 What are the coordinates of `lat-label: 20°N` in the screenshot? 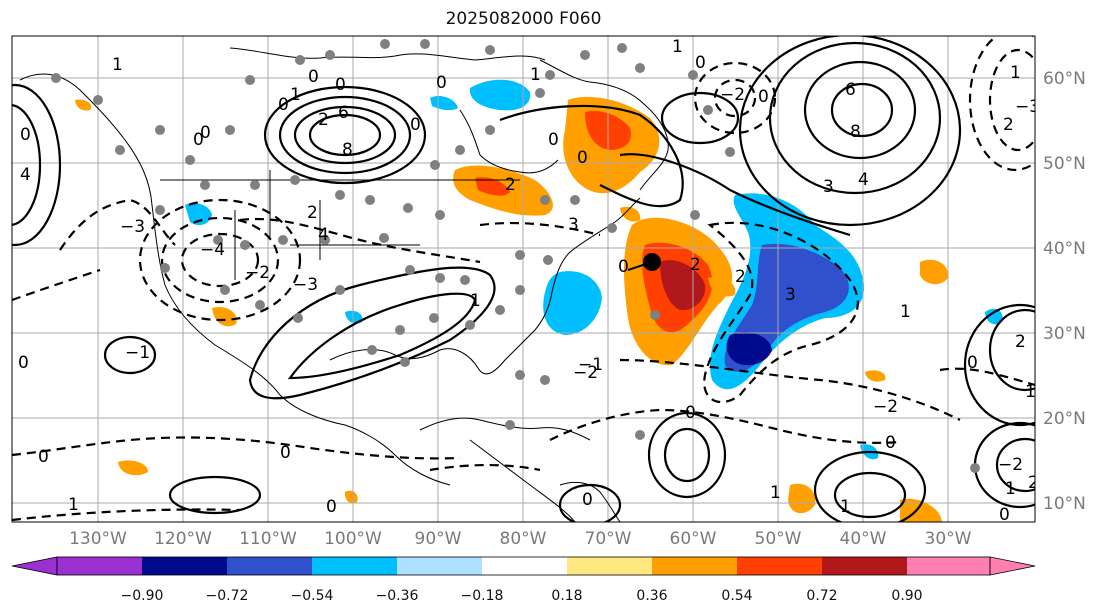 It's located at (1064, 419).